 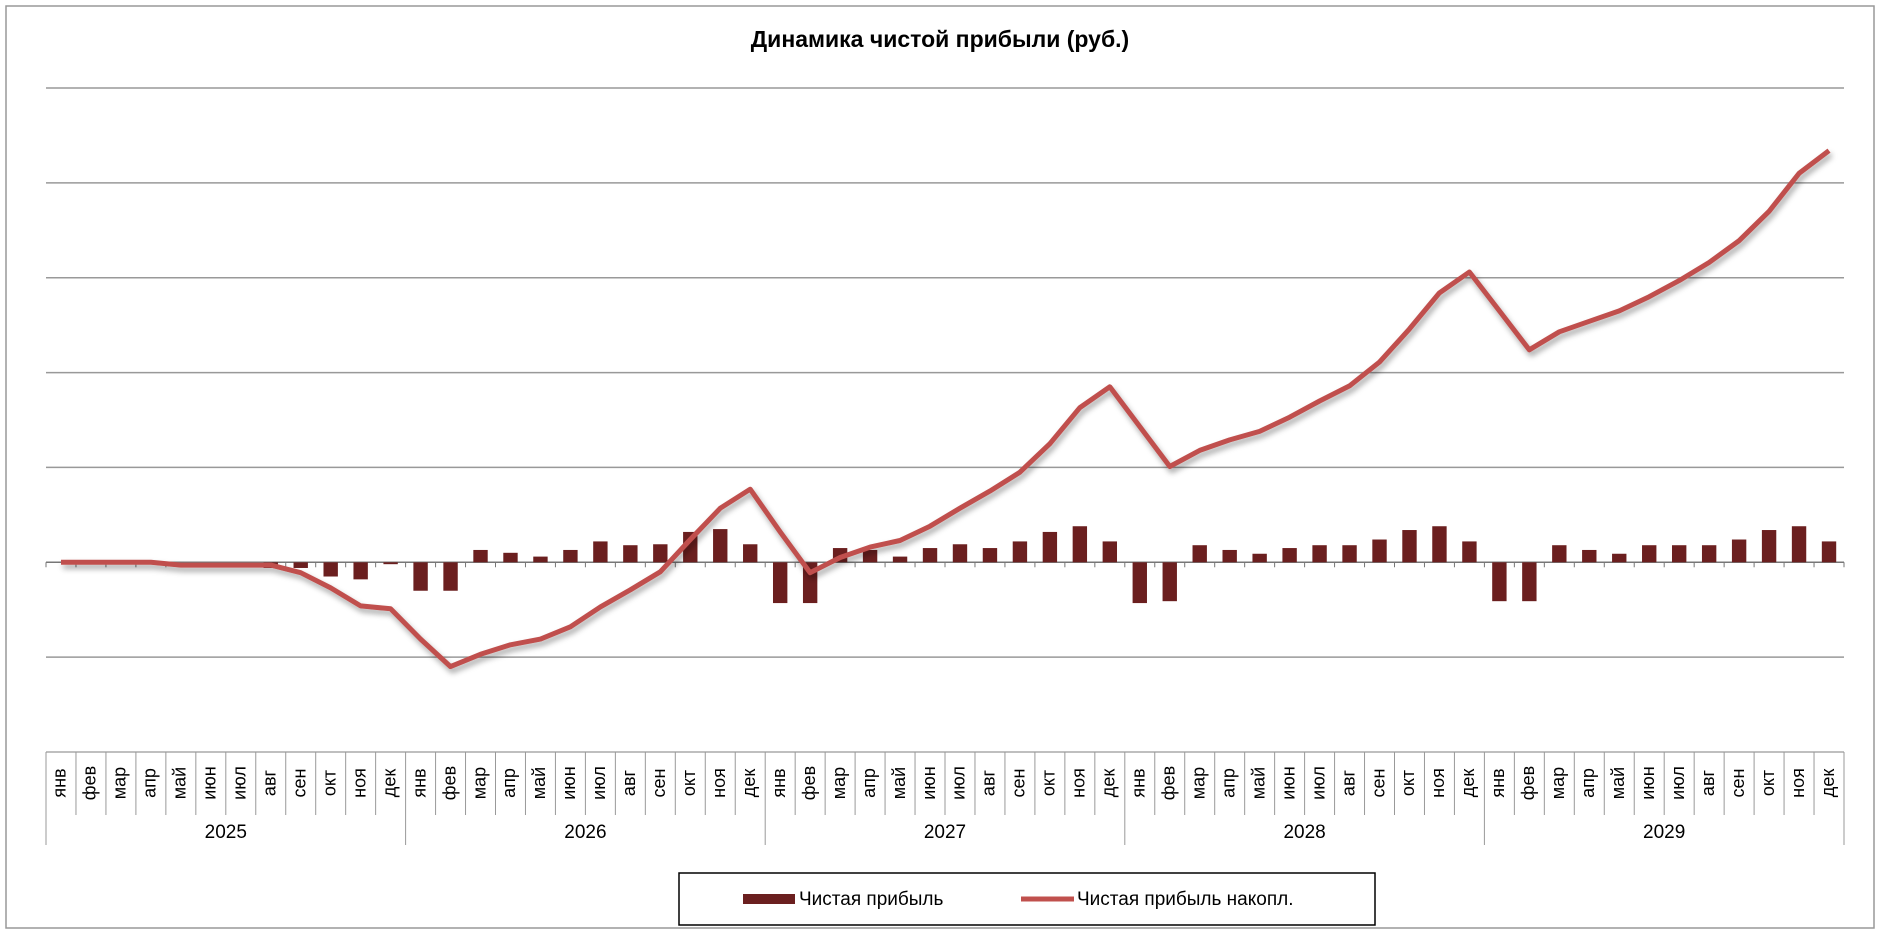 I want to click on legend-label: Чистая прибыль накопл., so click(x=1185, y=899).